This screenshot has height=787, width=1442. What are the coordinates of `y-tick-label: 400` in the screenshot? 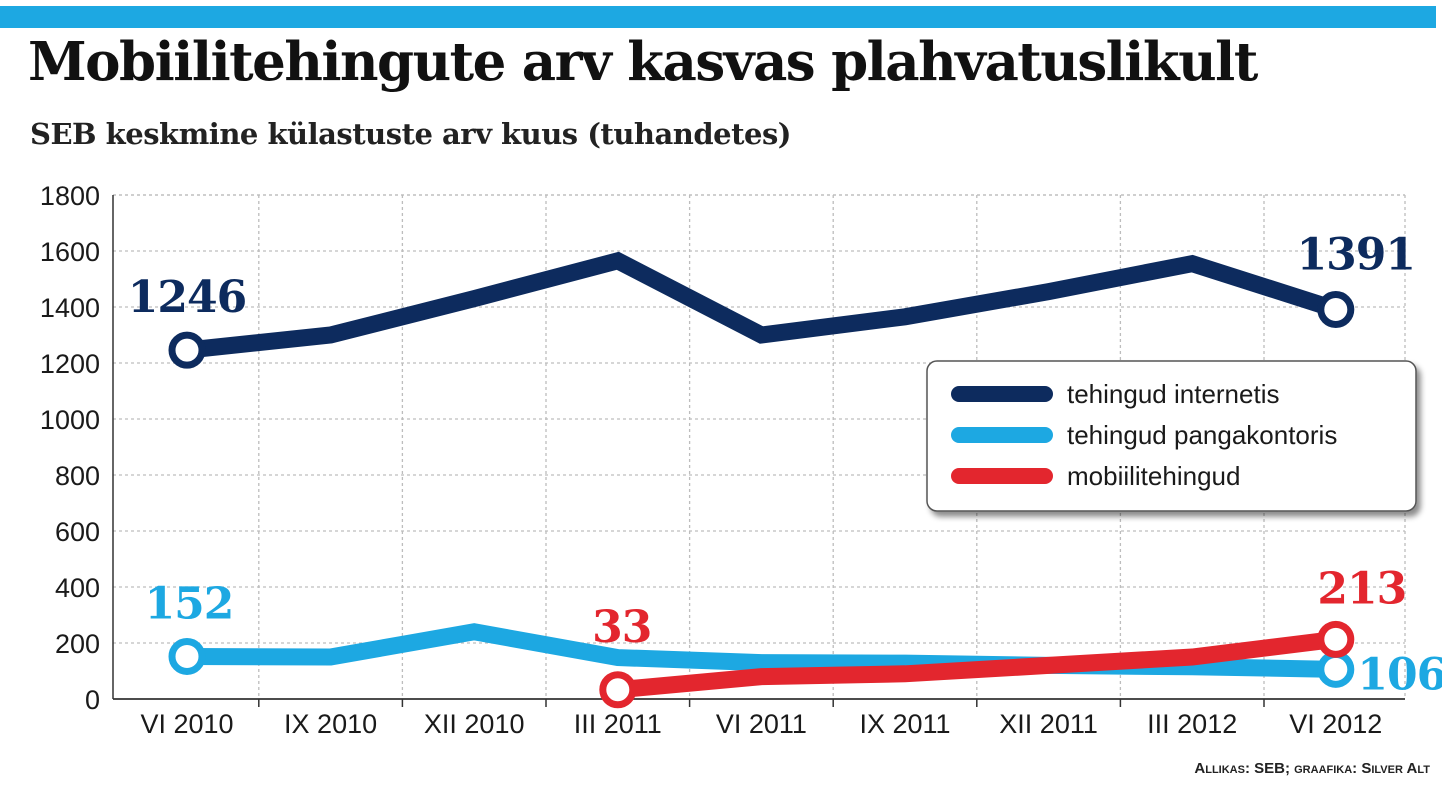 It's located at (77, 588).